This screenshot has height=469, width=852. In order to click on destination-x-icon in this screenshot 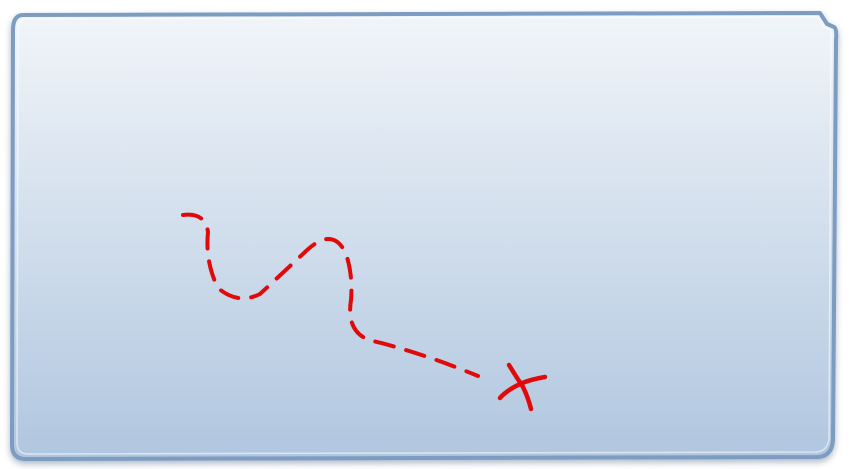, I will do `click(522, 387)`.